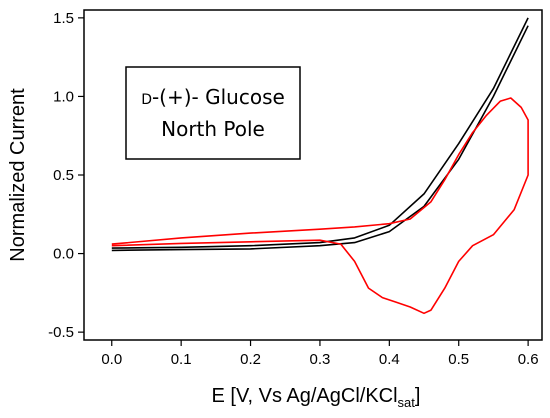 This screenshot has height=418, width=550. What do you see at coordinates (146, 100) in the screenshot?
I see `annotation-d-prefix: D` at bounding box center [146, 100].